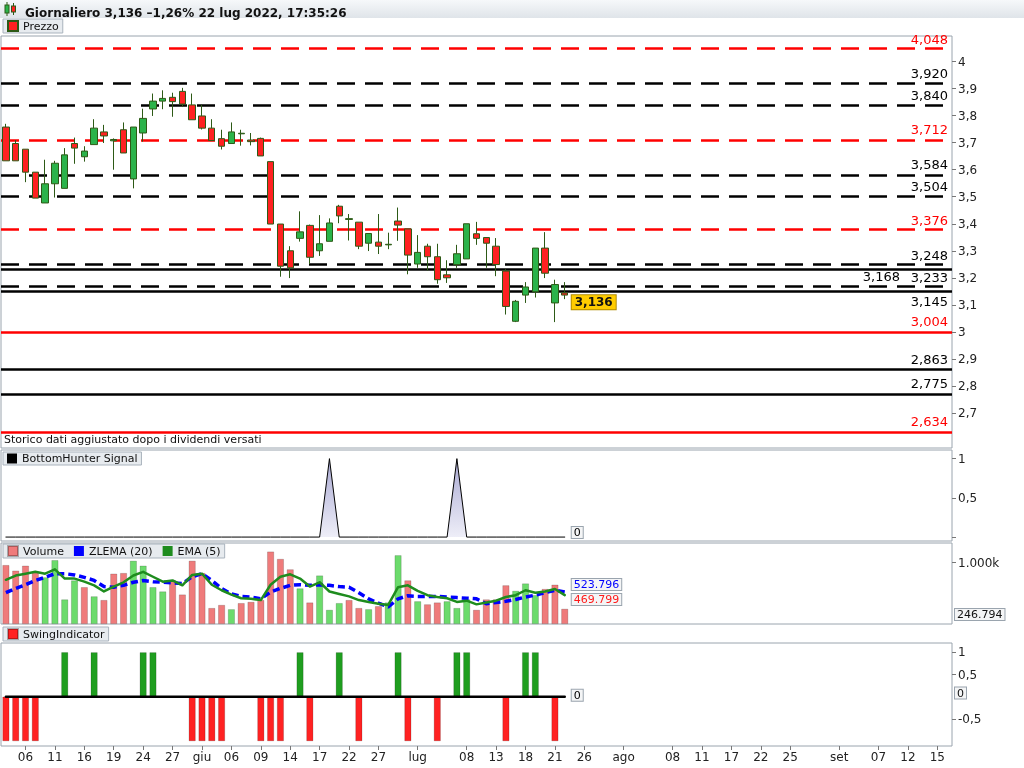 The width and height of the screenshot is (1024, 768). What do you see at coordinates (261, 757) in the screenshot?
I see `x-tick-label: 09` at bounding box center [261, 757].